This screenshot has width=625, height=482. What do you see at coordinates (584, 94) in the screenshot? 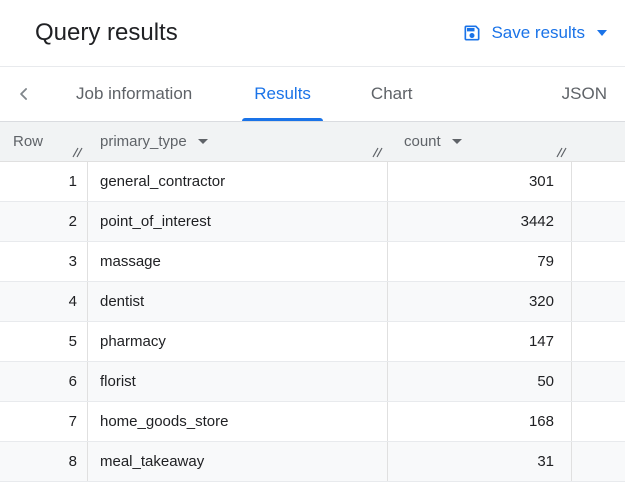
I see `tab-json: JSON` at bounding box center [584, 94].